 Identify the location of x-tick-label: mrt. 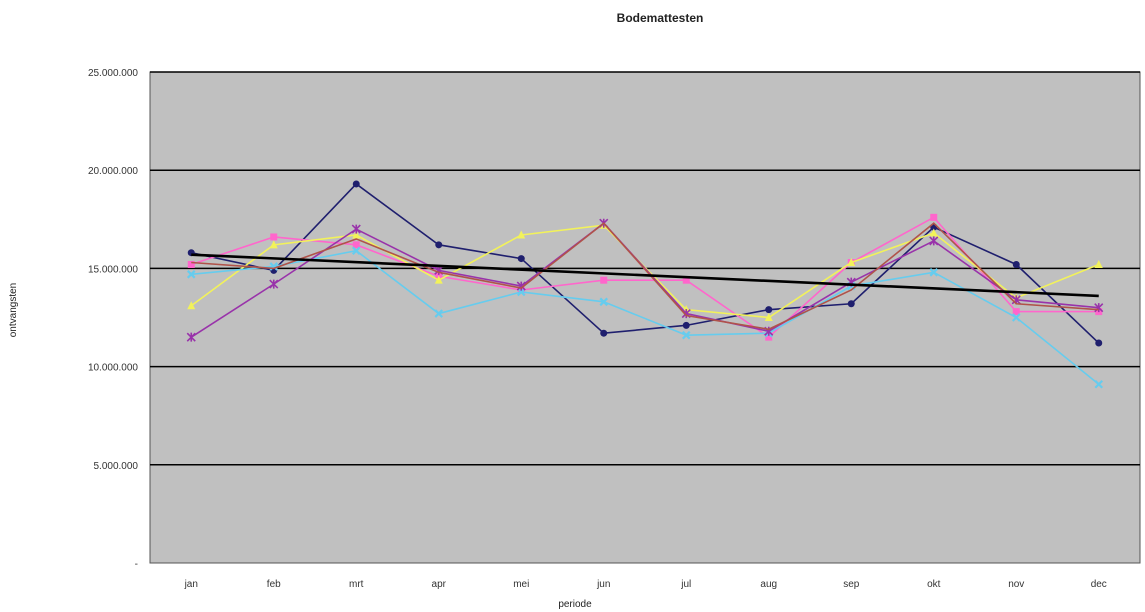
(356, 584).